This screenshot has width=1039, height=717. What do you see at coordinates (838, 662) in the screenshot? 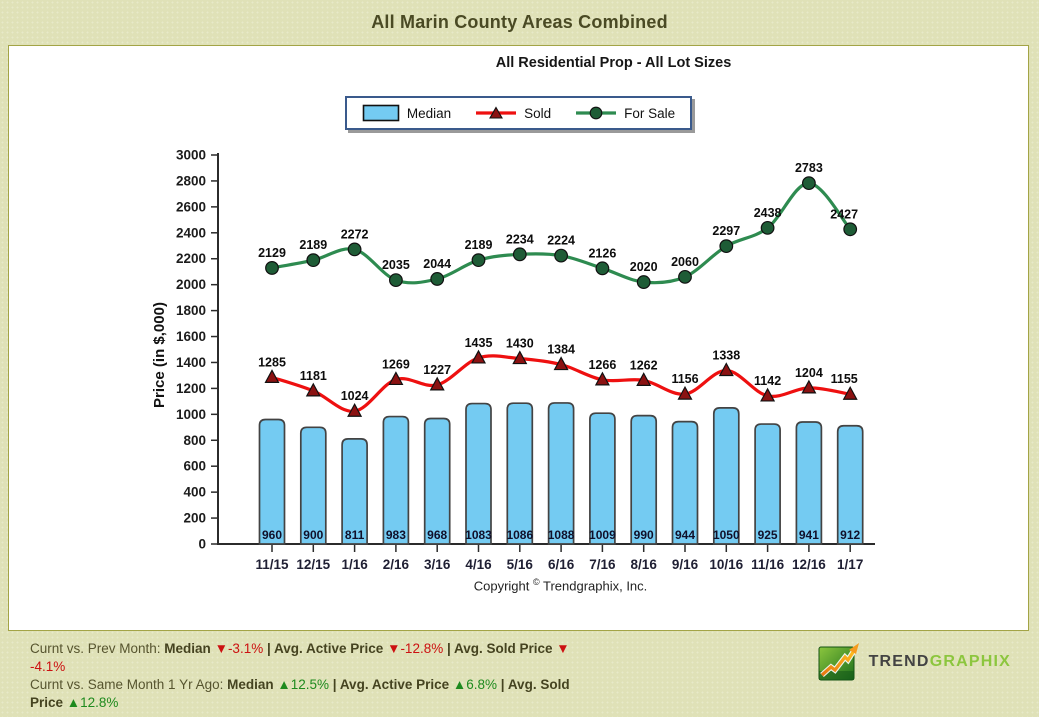
I see `trendgraphix-logo-icon` at bounding box center [838, 662].